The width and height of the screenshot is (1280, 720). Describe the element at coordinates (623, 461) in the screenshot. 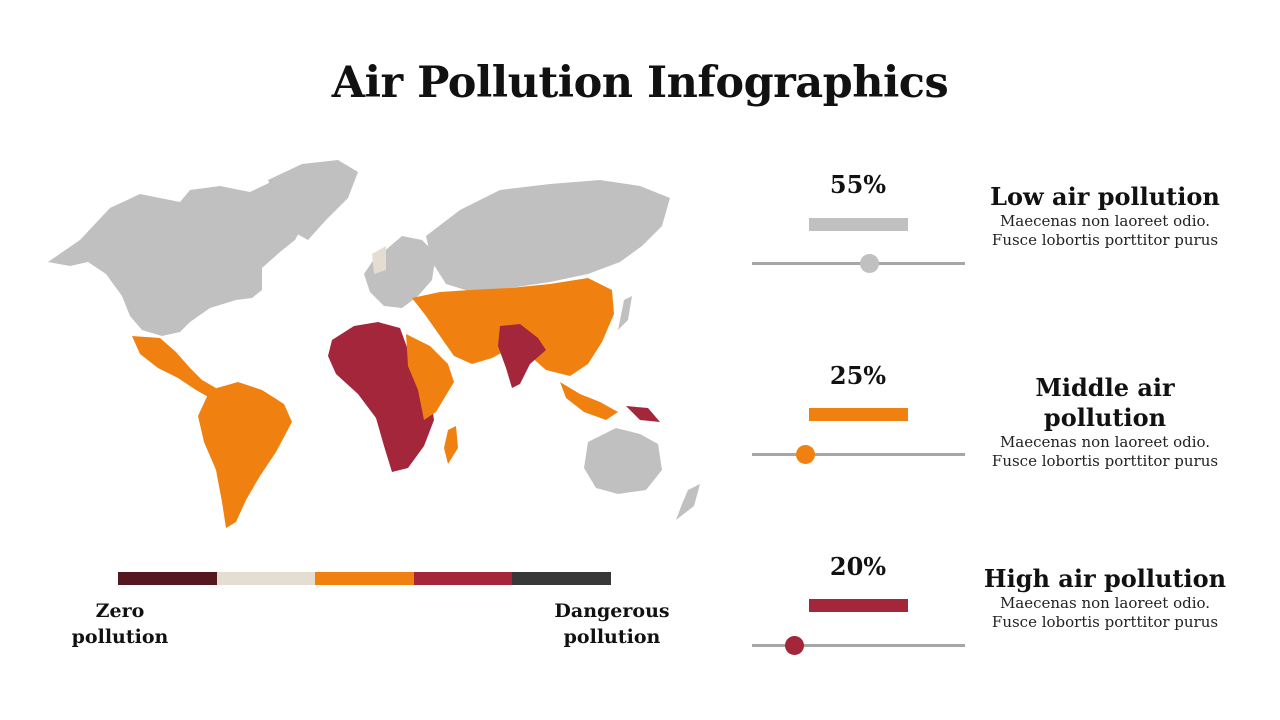

I see `map-australia` at that location.